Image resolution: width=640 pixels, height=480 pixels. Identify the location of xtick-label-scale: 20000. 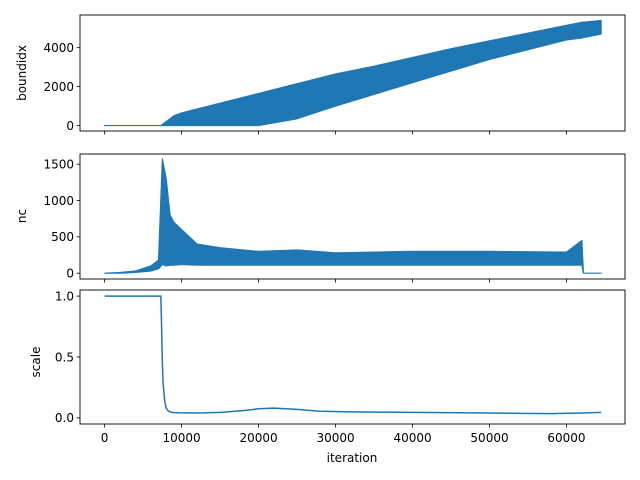
(258, 438).